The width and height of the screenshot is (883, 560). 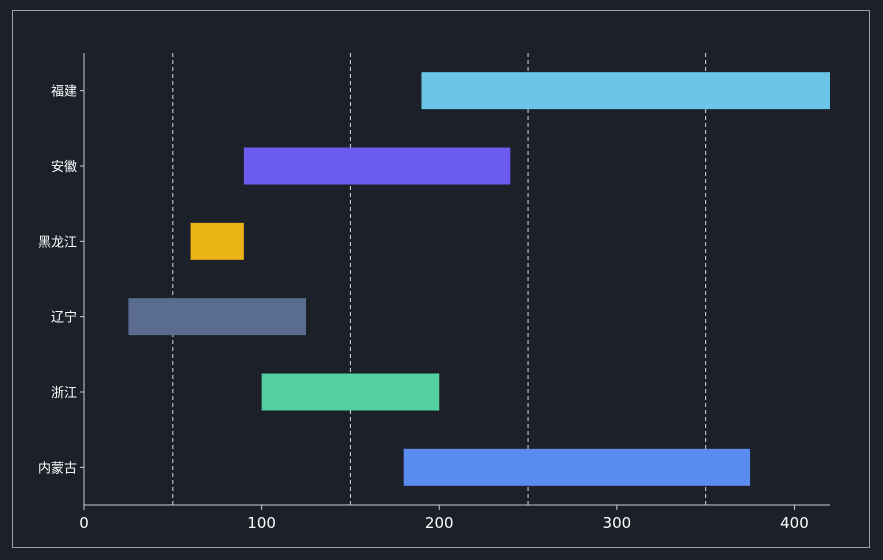 I want to click on x-tick-labels: 0 100 200 300 400, so click(x=444, y=518).